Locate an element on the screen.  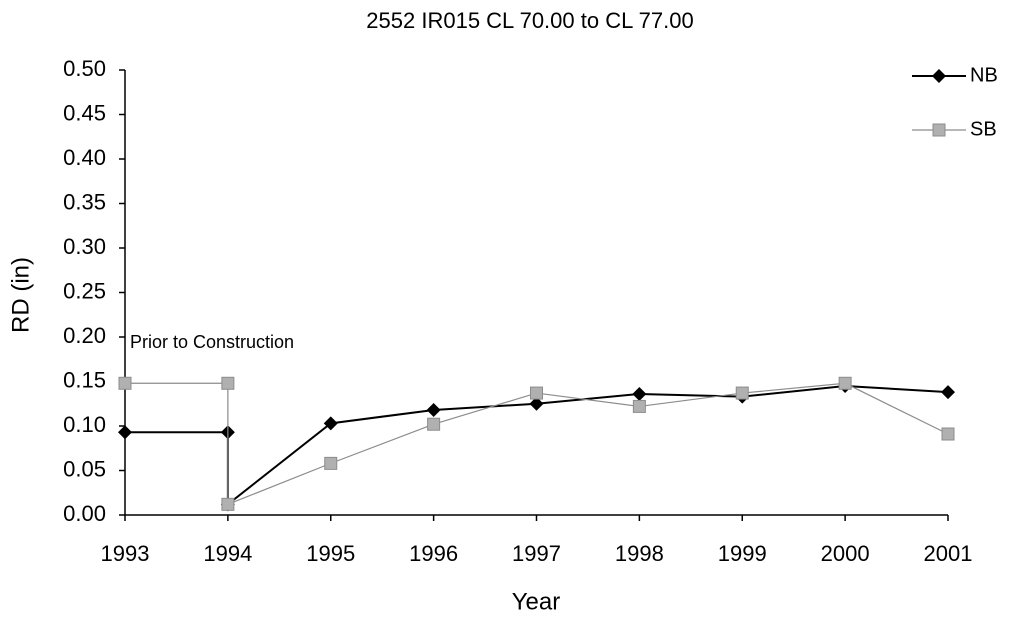
y-tick-label: 0.00 is located at coordinates (84, 513).